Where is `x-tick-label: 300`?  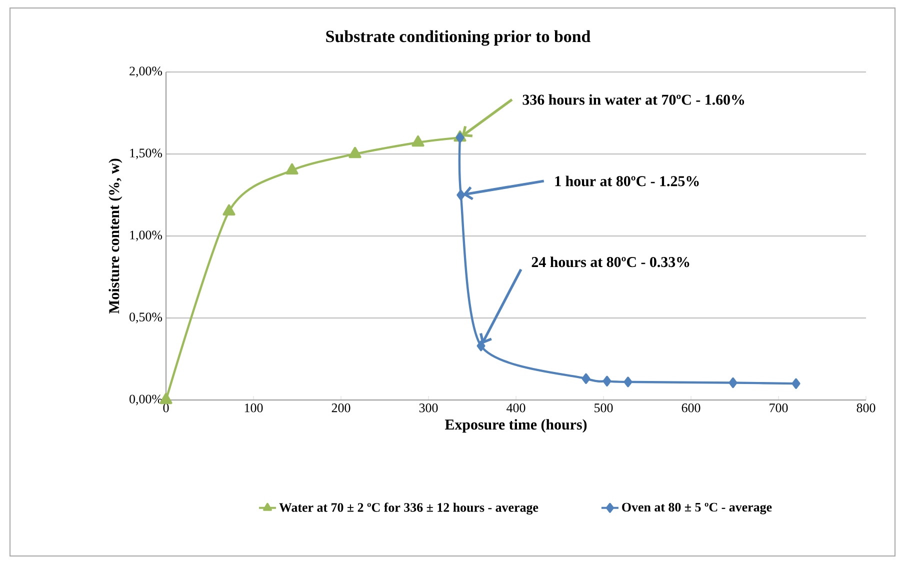 x-tick-label: 300 is located at coordinates (428, 408).